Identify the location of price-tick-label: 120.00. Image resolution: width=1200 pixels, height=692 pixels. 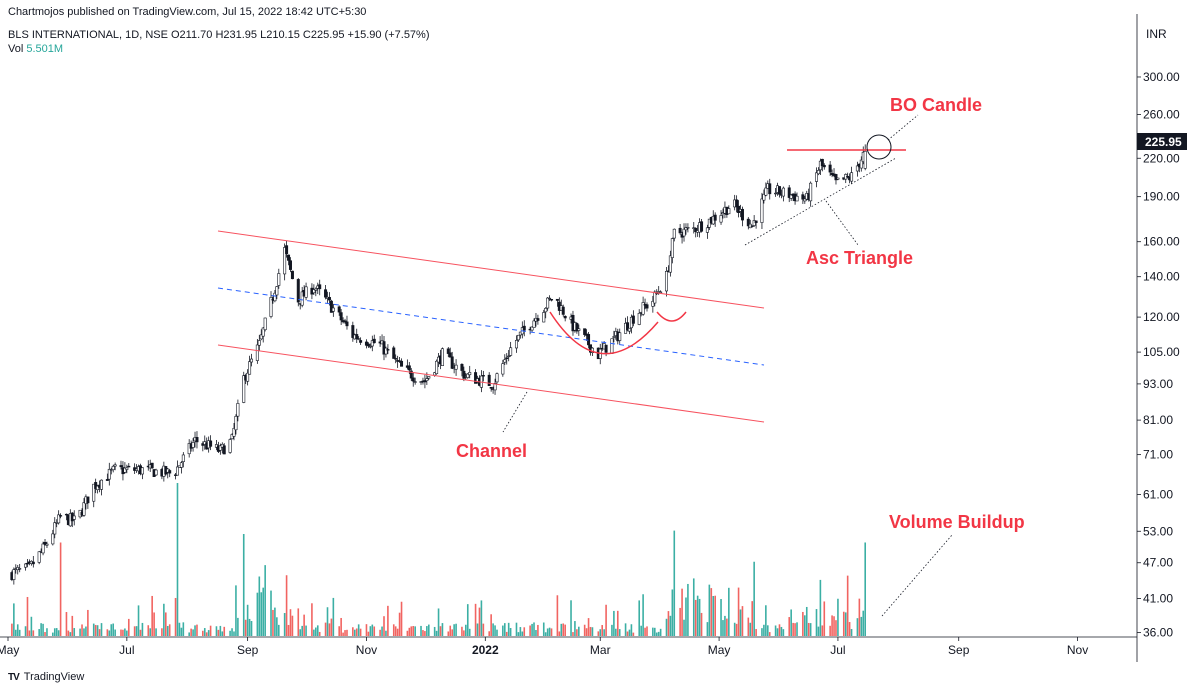
(1161, 317).